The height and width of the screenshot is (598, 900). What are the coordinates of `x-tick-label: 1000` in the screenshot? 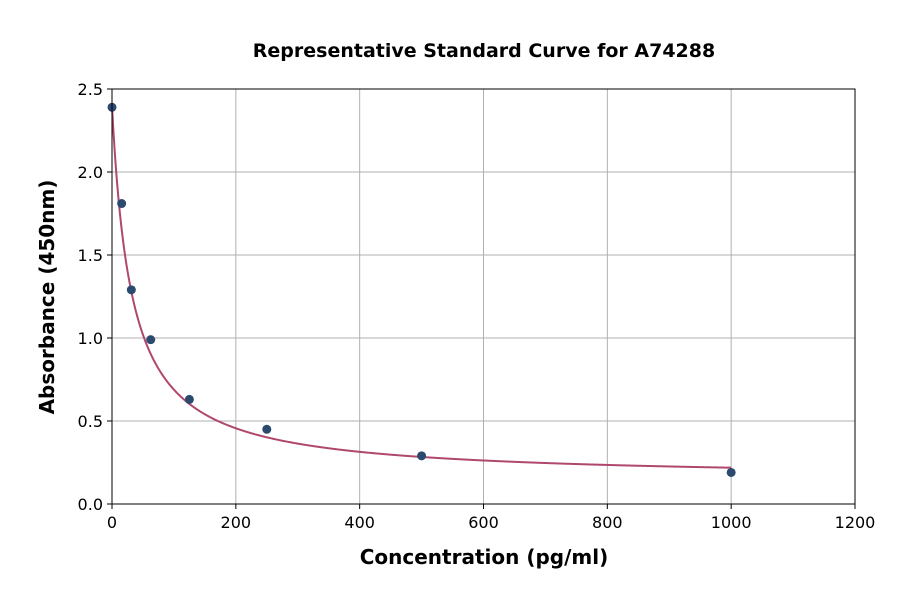 It's located at (731, 522).